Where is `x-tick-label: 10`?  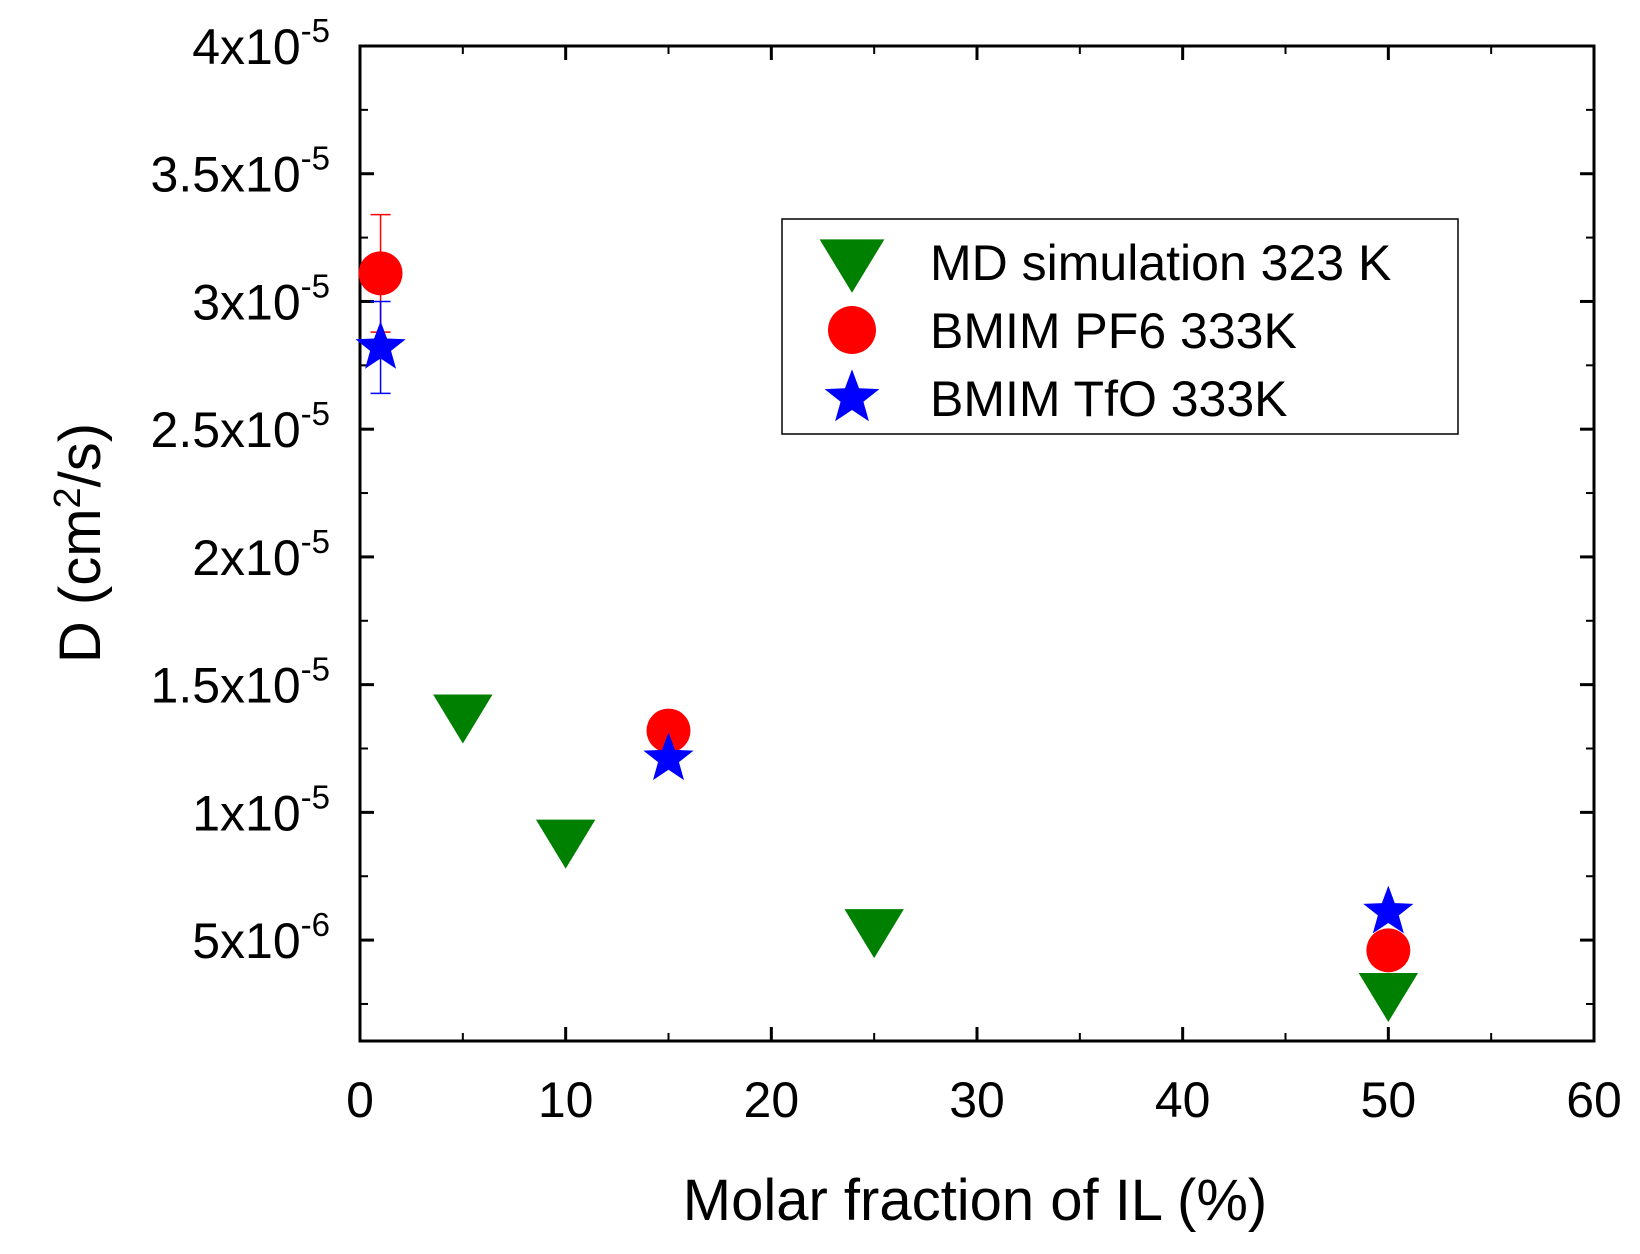
x-tick-label: 10 is located at coordinates (566, 1100).